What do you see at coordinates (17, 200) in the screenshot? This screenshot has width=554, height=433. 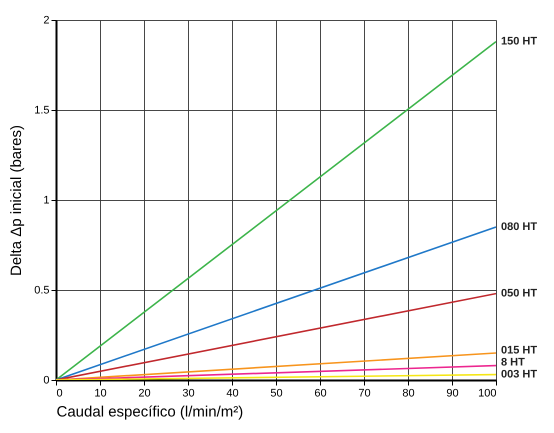 I see `y-axis-title: Delta Δp inicial (bares)` at bounding box center [17, 200].